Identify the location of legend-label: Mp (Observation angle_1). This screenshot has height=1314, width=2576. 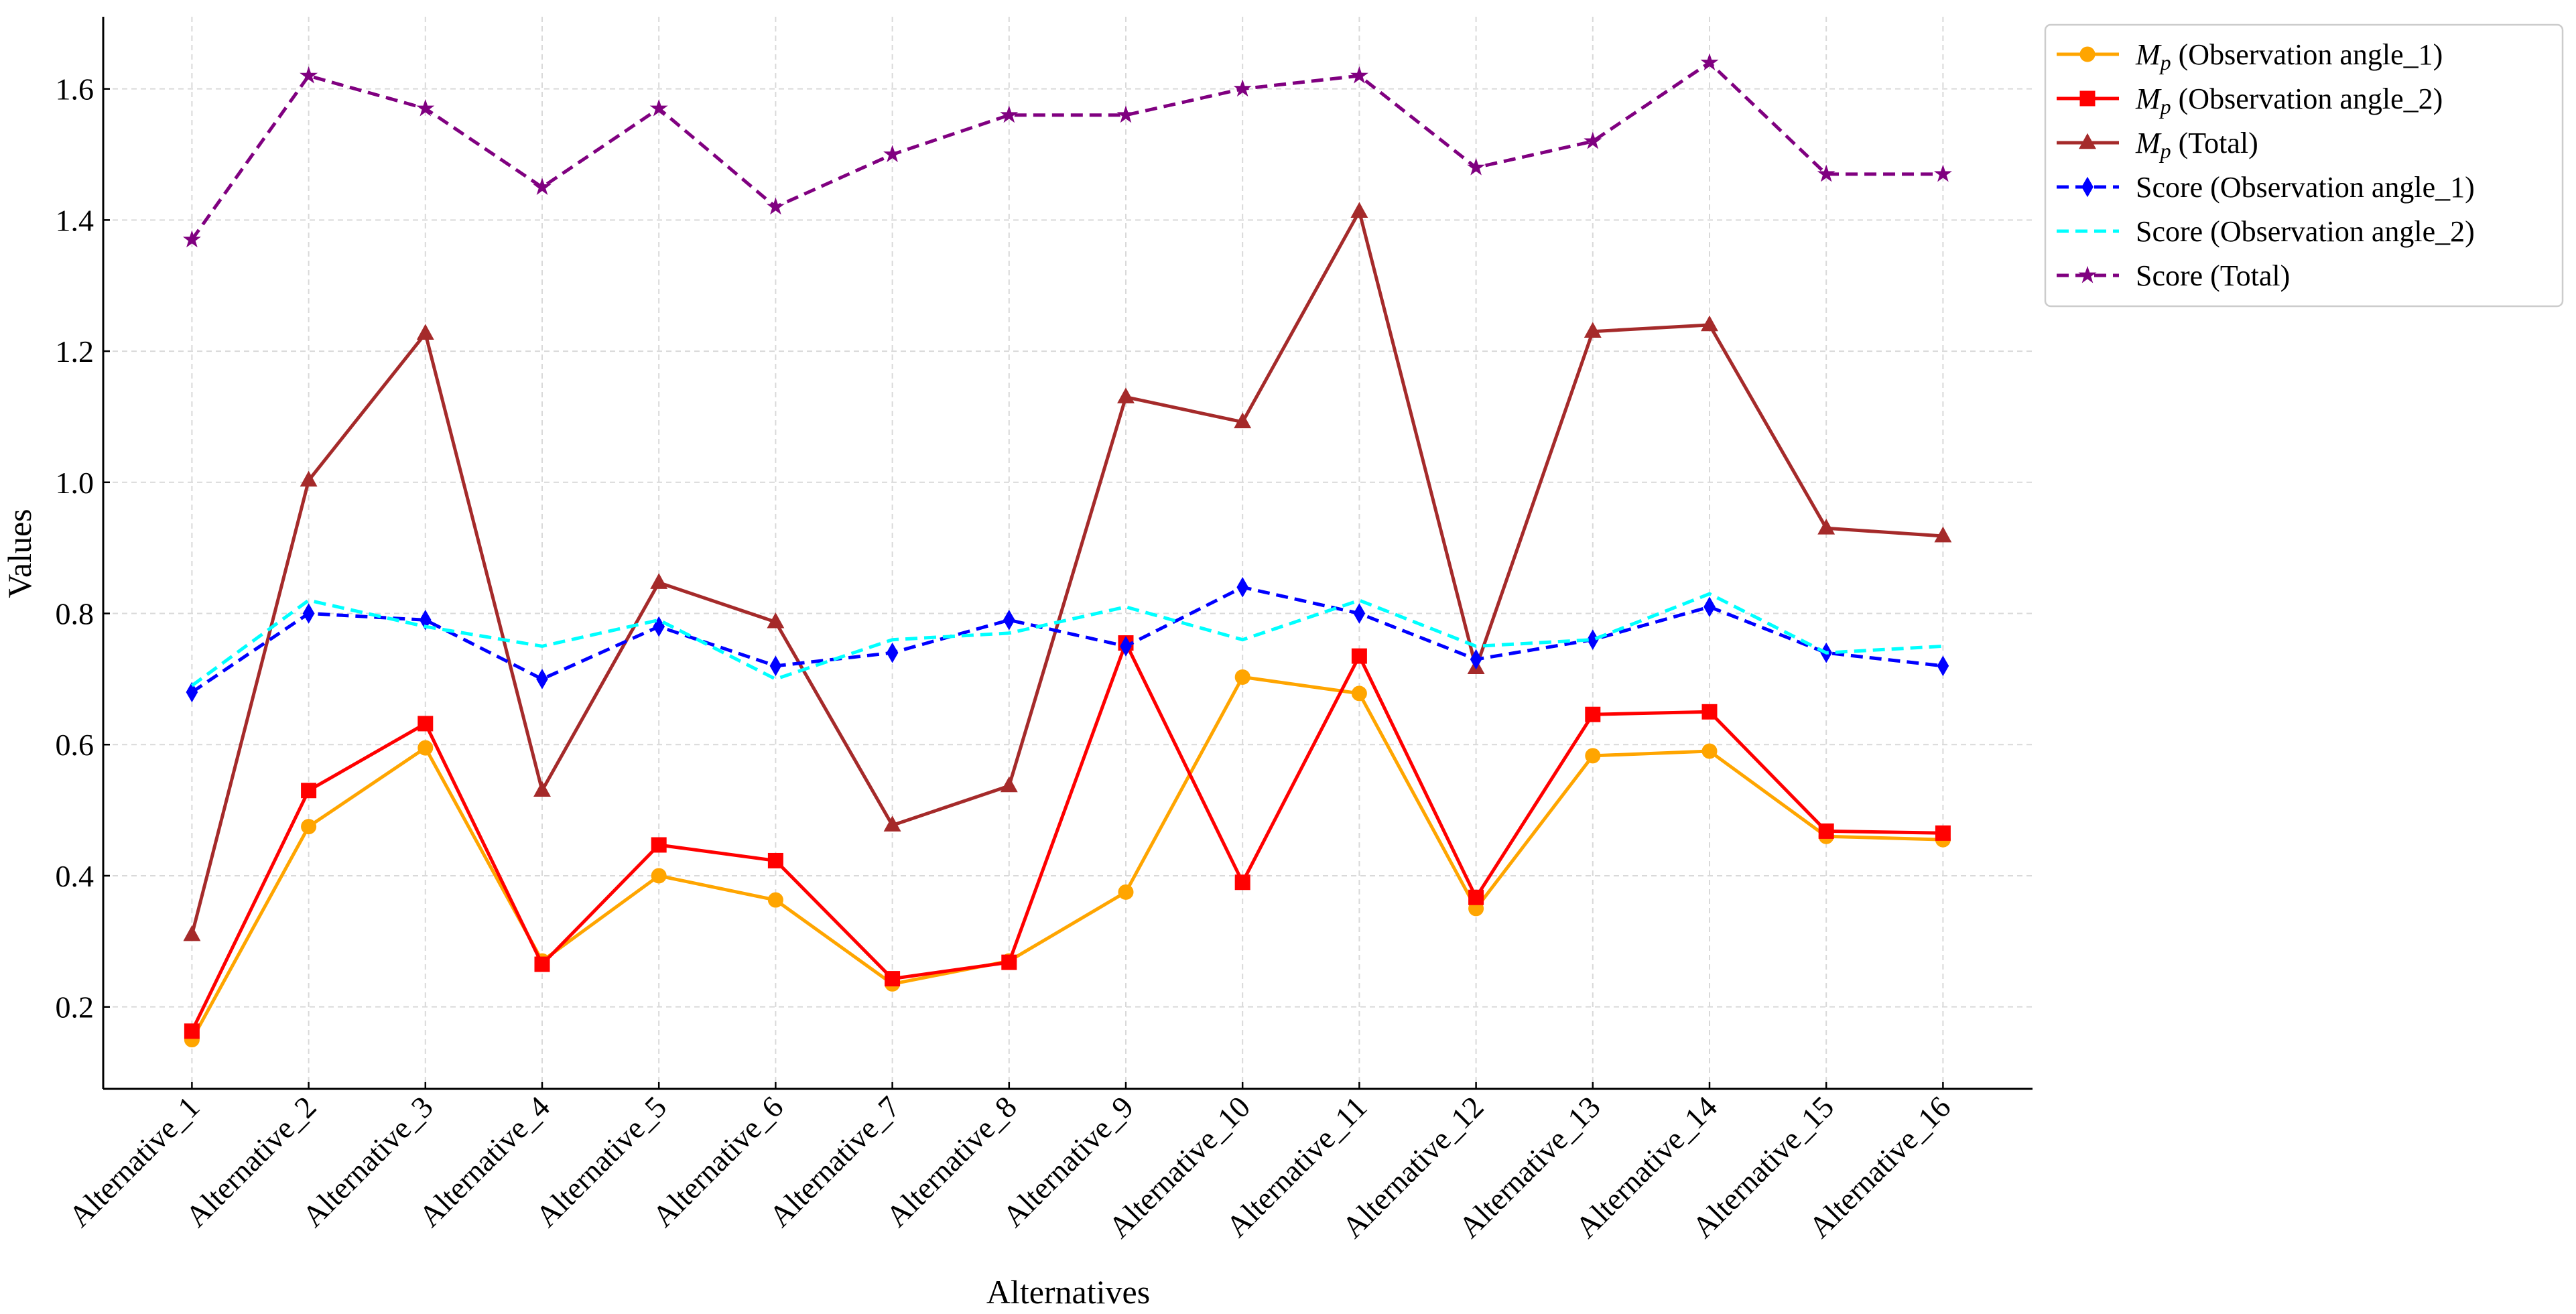
(2289, 56).